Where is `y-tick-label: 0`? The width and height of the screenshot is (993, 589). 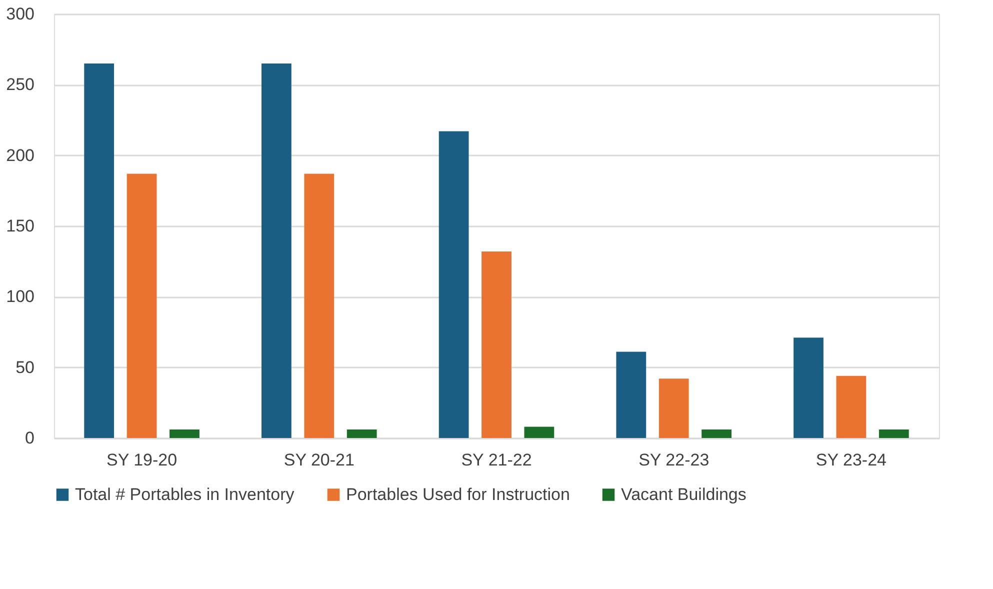 y-tick-label: 0 is located at coordinates (29, 438).